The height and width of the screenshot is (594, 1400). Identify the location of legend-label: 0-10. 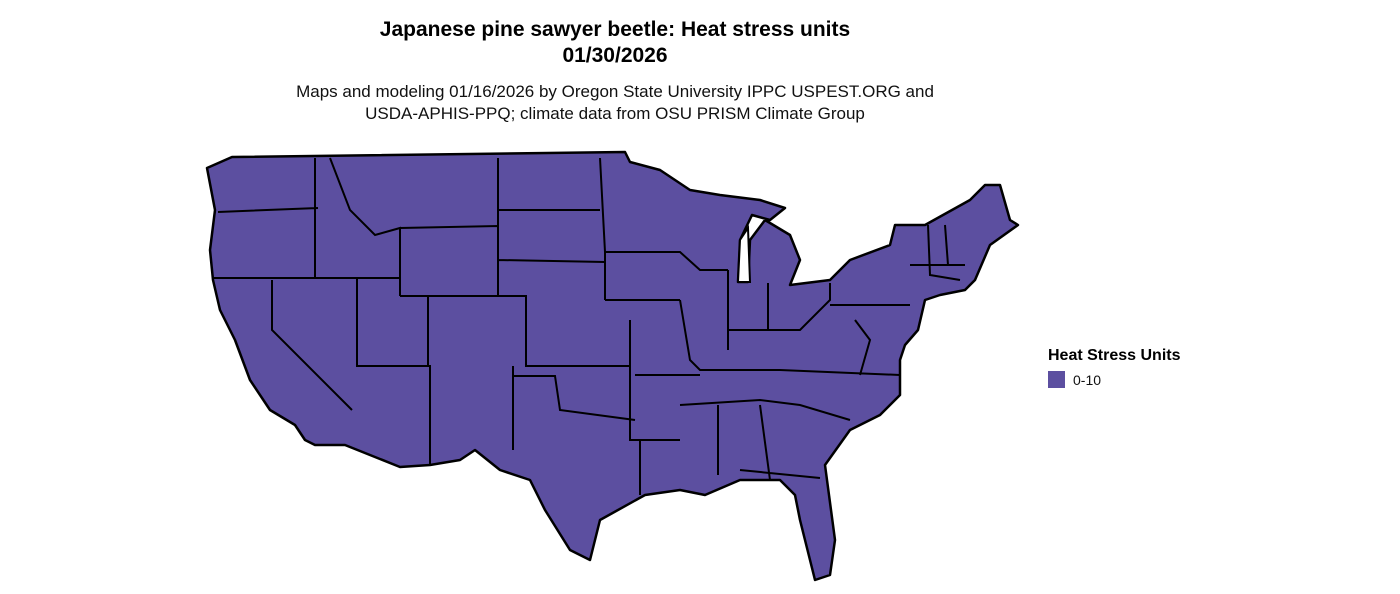
(1087, 379).